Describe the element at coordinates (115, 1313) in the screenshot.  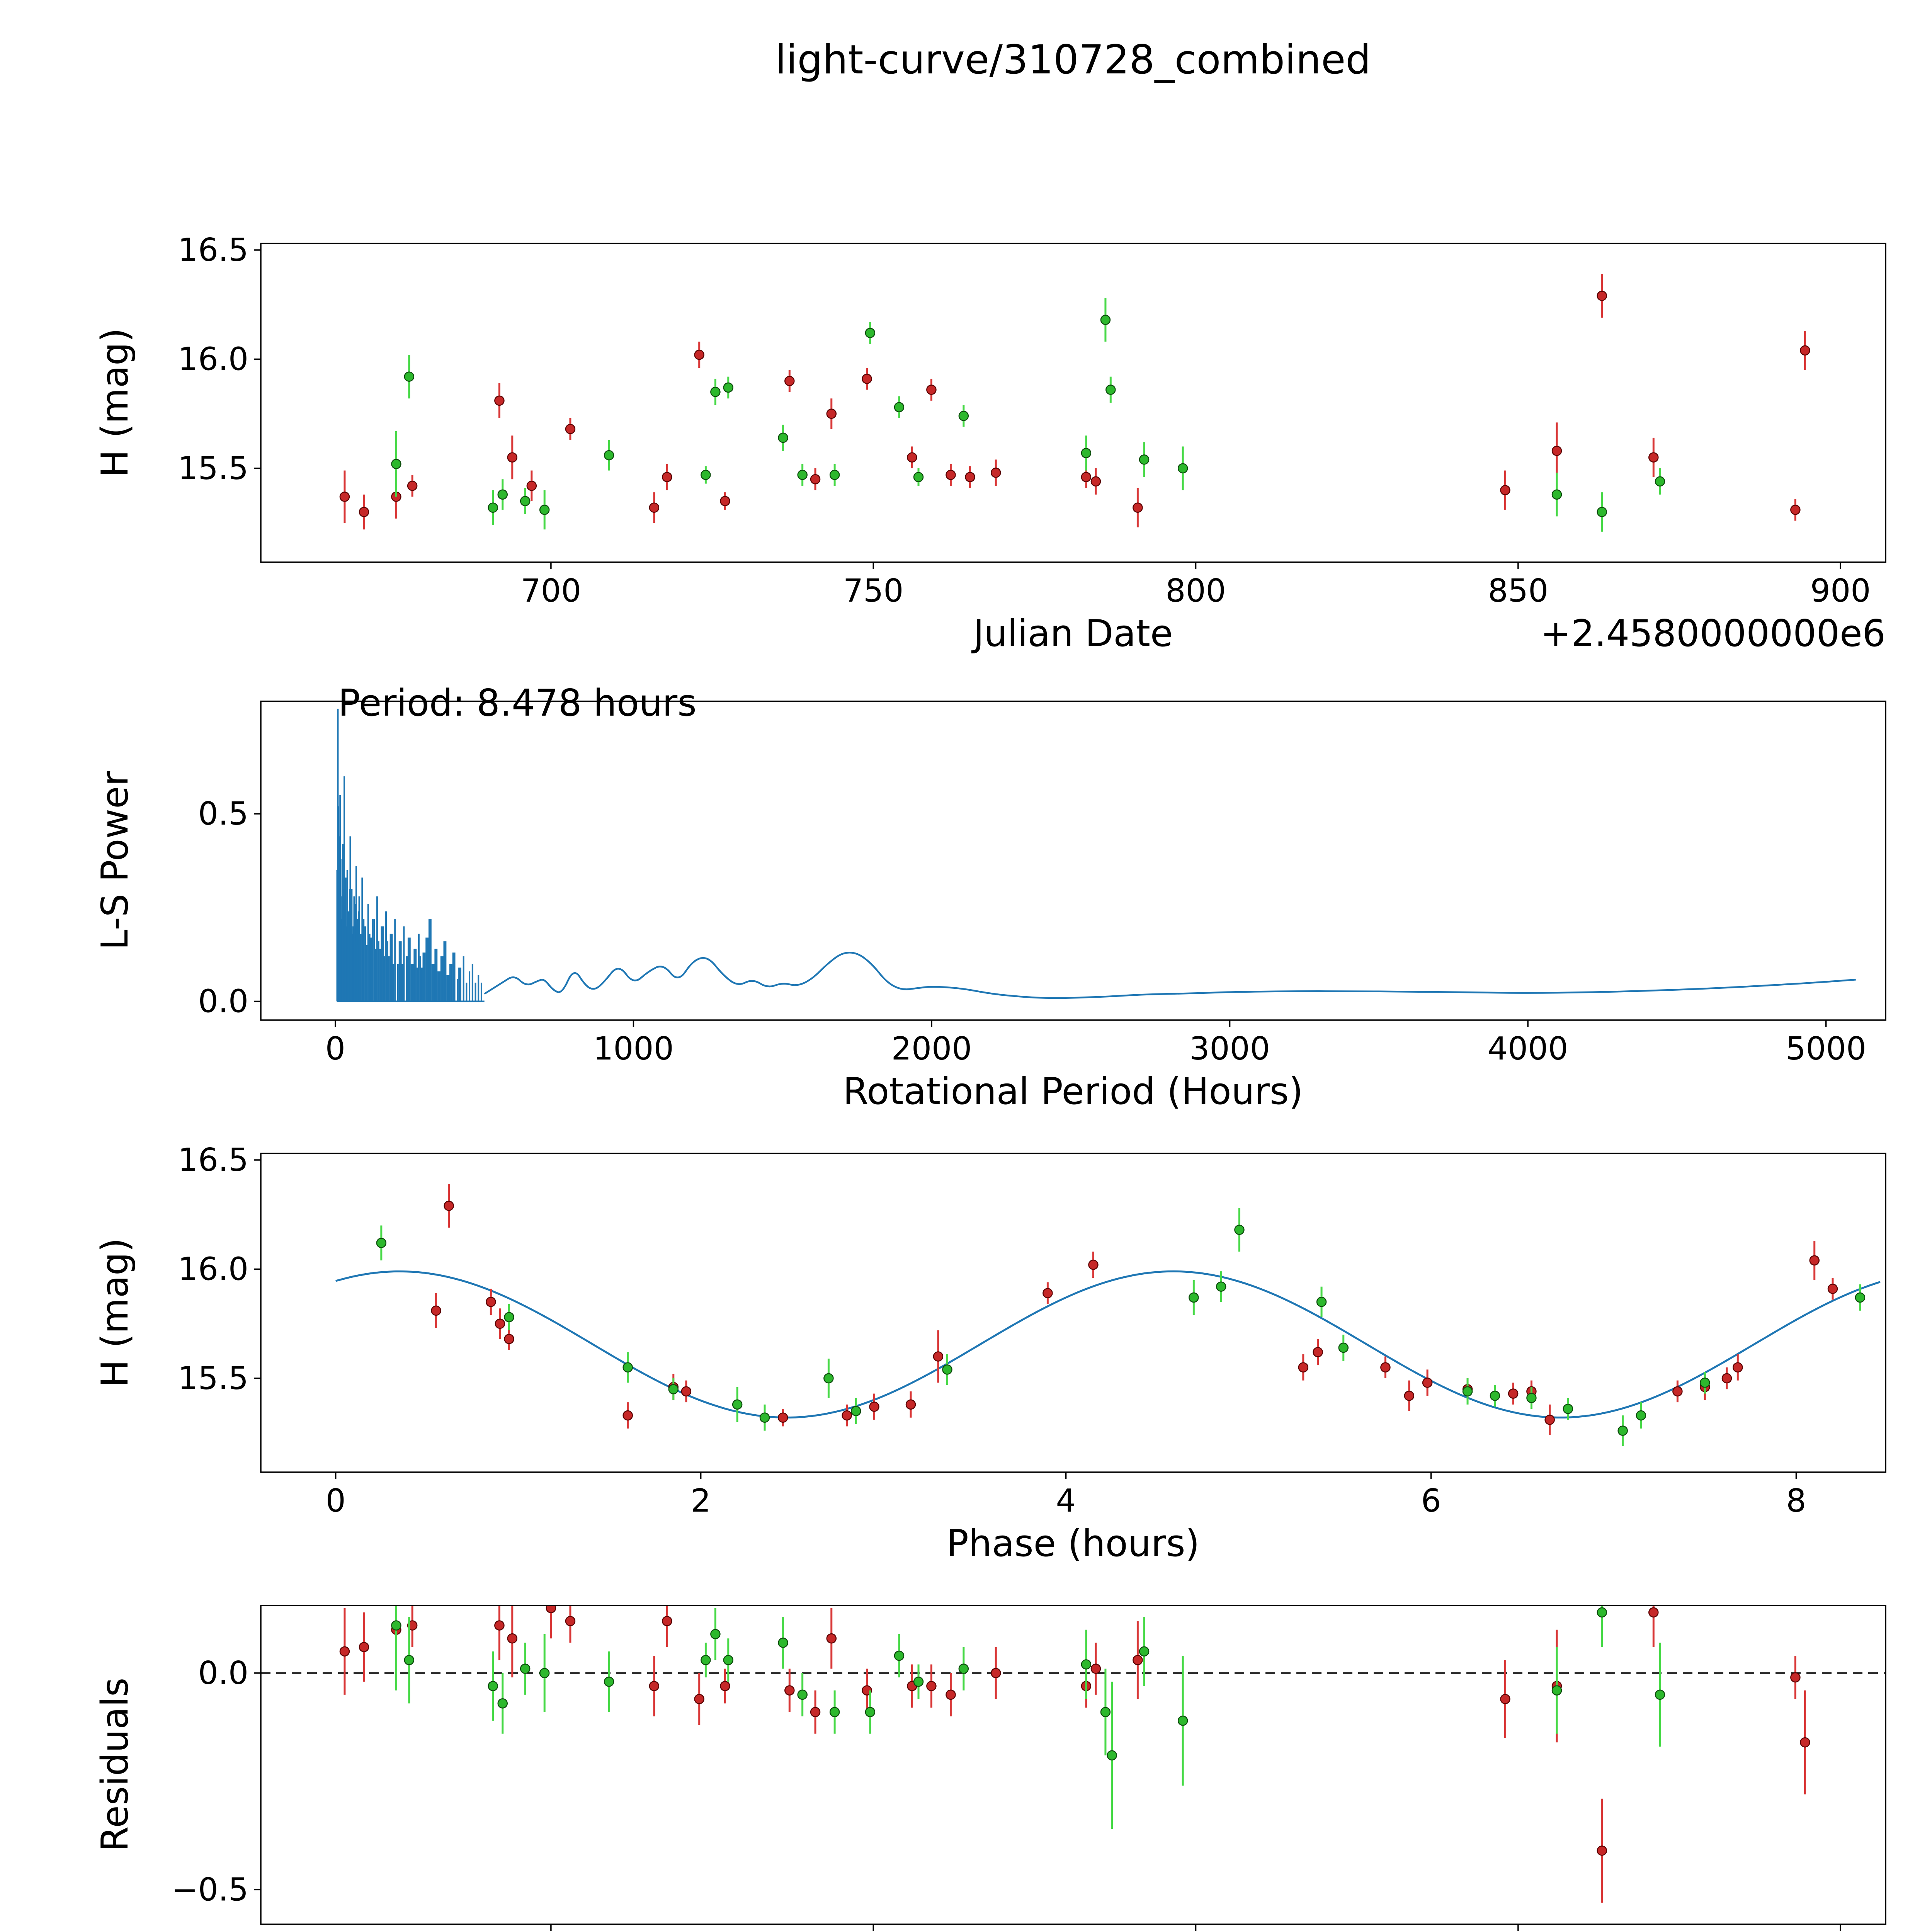
I see `panel-phased-curve-ylabel: H (mag)` at that location.